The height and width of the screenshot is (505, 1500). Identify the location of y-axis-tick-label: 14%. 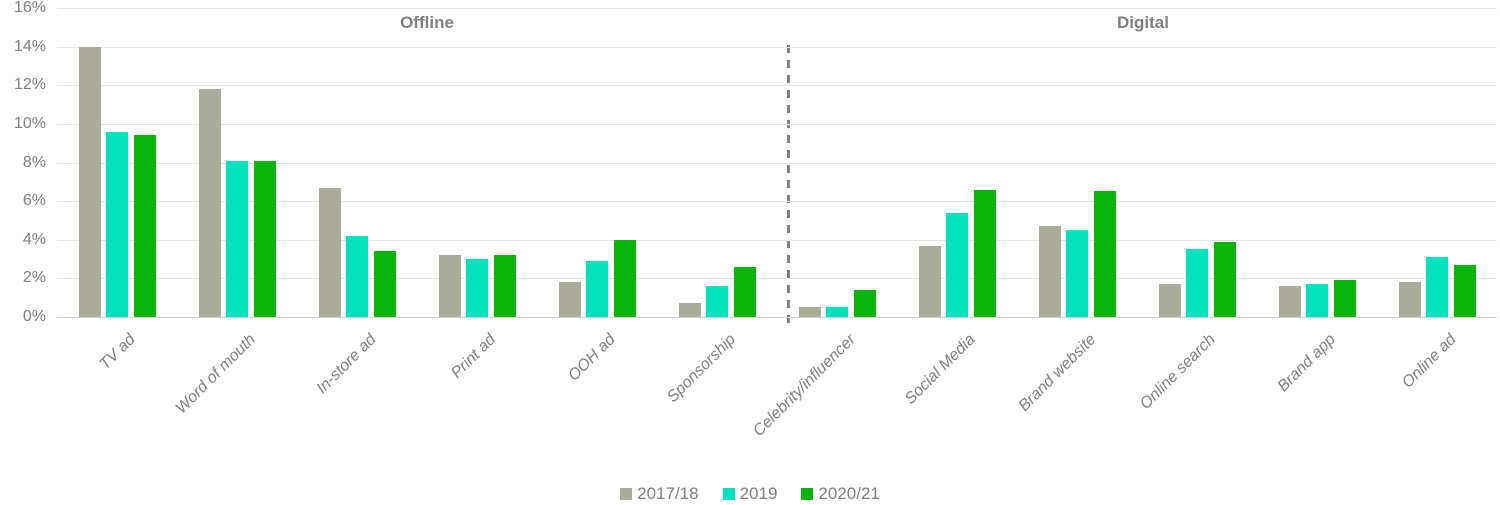
(29, 46).